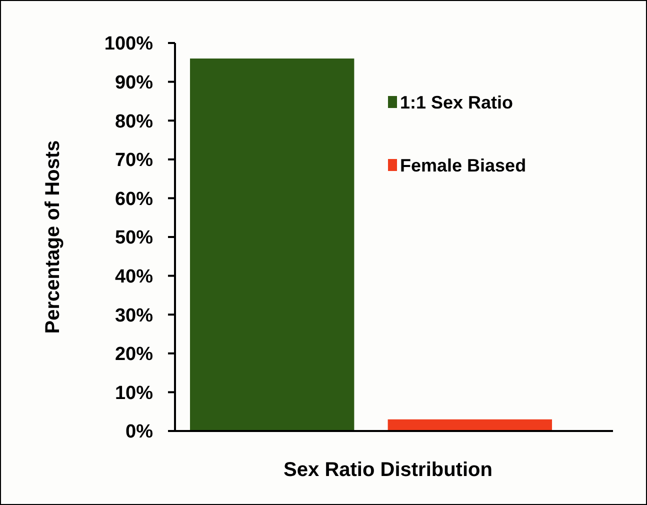 The width and height of the screenshot is (647, 505). What do you see at coordinates (140, 432) in the screenshot?
I see `y-tick-label: 0%` at bounding box center [140, 432].